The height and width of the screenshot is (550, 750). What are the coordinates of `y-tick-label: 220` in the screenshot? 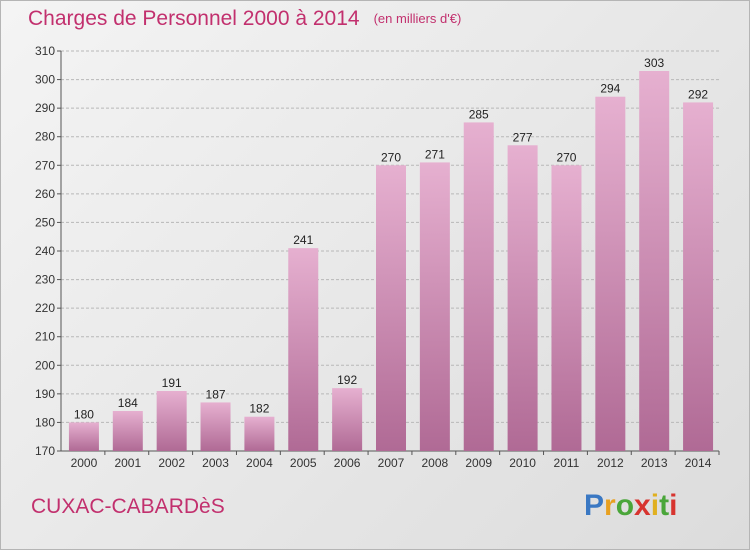 It's located at (45, 308).